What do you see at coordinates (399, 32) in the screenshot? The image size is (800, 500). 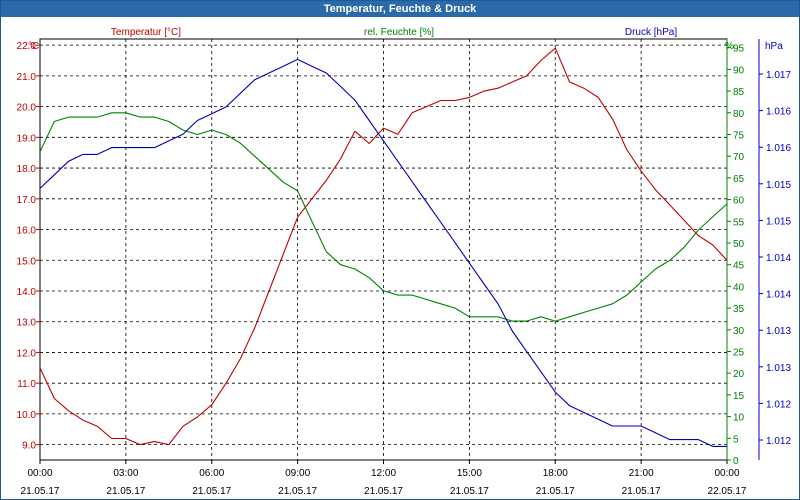 I see `legend-humidity: rel. Feuchte [%]` at bounding box center [399, 32].